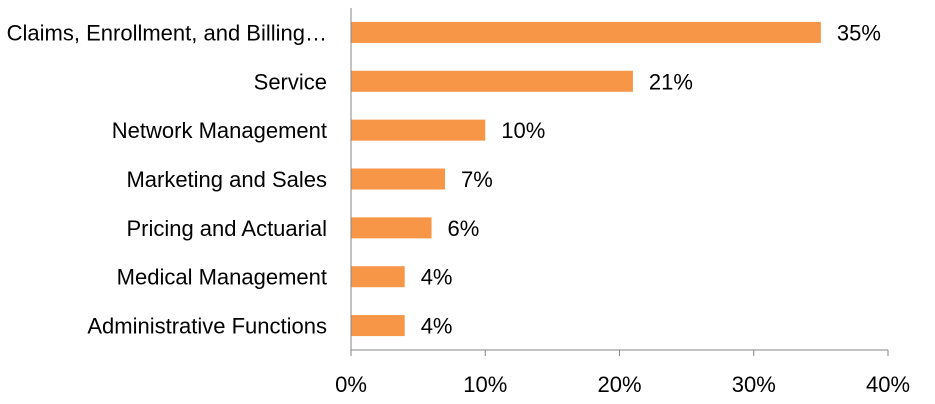  Describe the element at coordinates (219, 130) in the screenshot. I see `category-label: Network Management` at that location.